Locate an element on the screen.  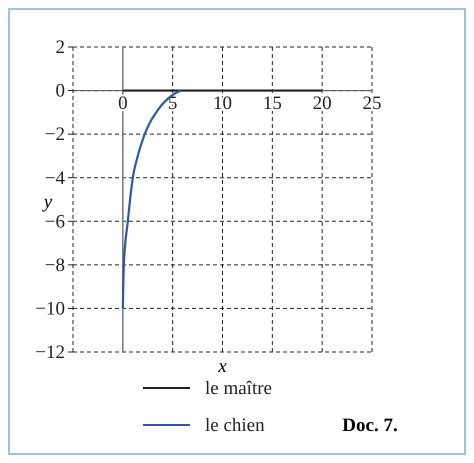
y-axis-title: y is located at coordinates (47, 202).